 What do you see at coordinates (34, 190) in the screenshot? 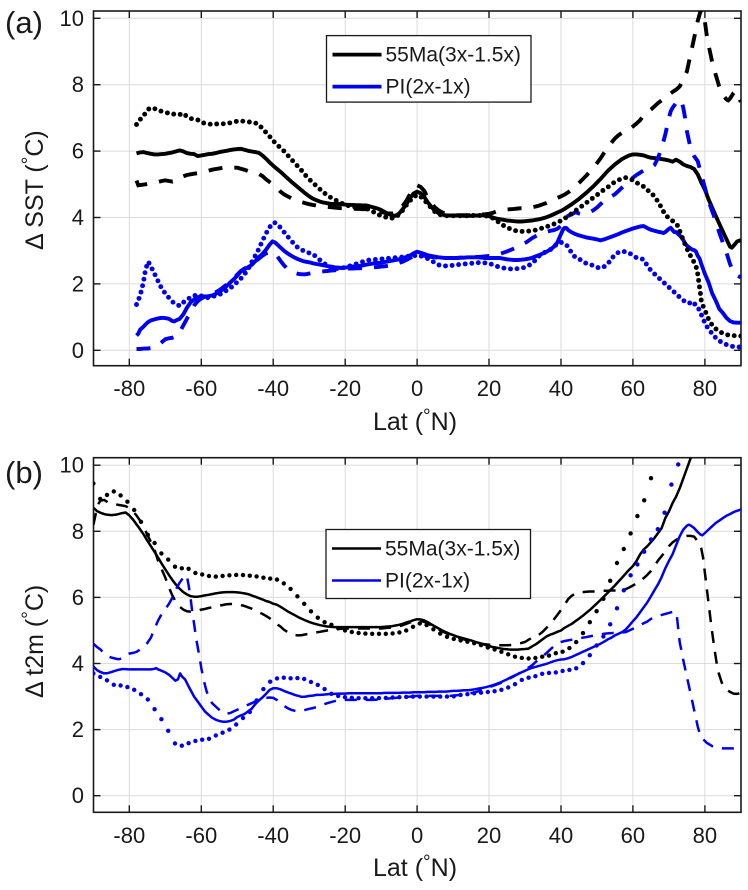
I see `svg-text: Δ SST (°C)` at bounding box center [34, 190].